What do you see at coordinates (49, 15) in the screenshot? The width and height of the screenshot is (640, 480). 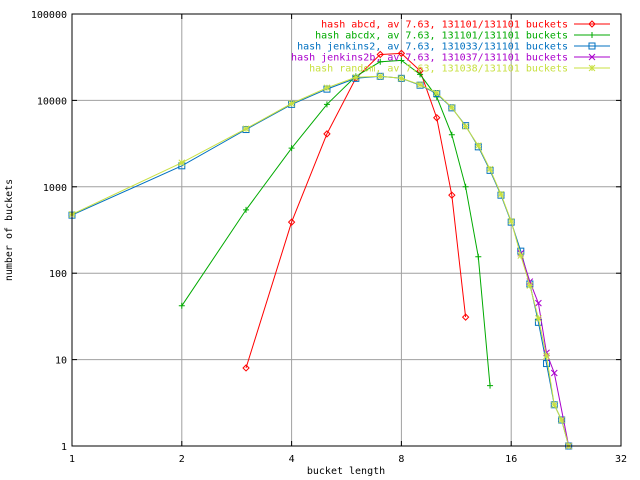 I see `y-tick-label: 100000` at bounding box center [49, 15].